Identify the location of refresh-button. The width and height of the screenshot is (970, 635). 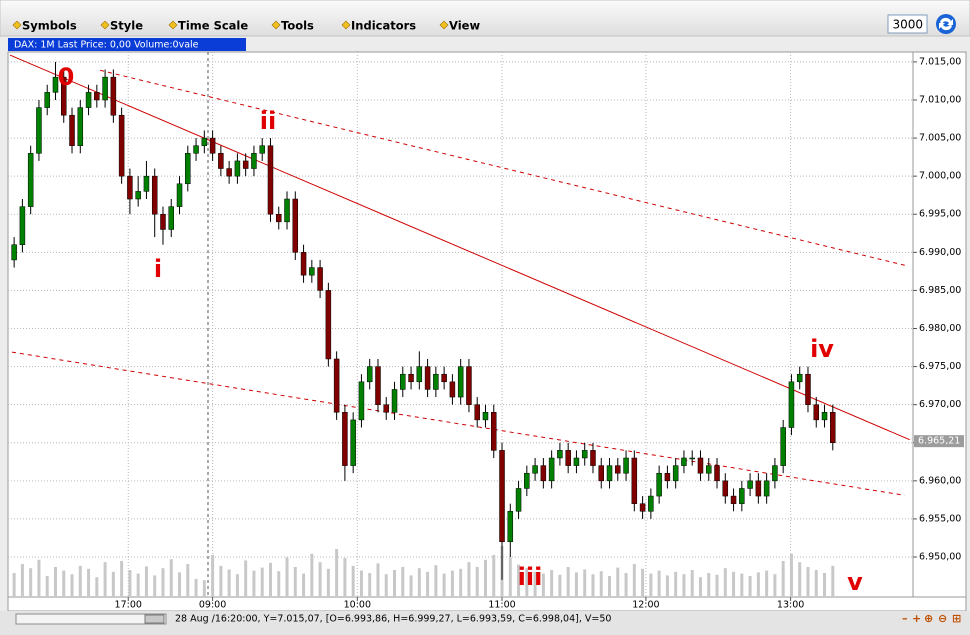
(946, 24).